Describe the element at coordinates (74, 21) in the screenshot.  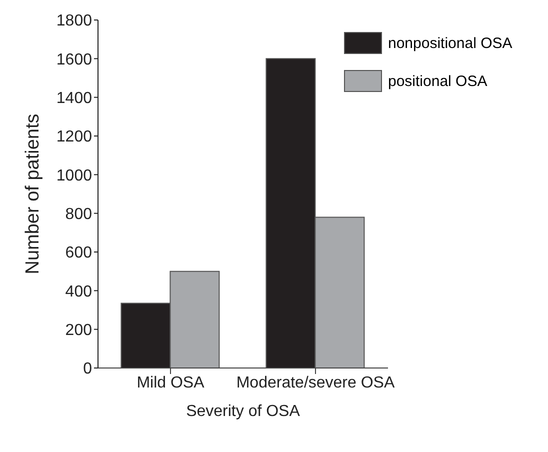
I see `y-tick-label: 1800` at that location.